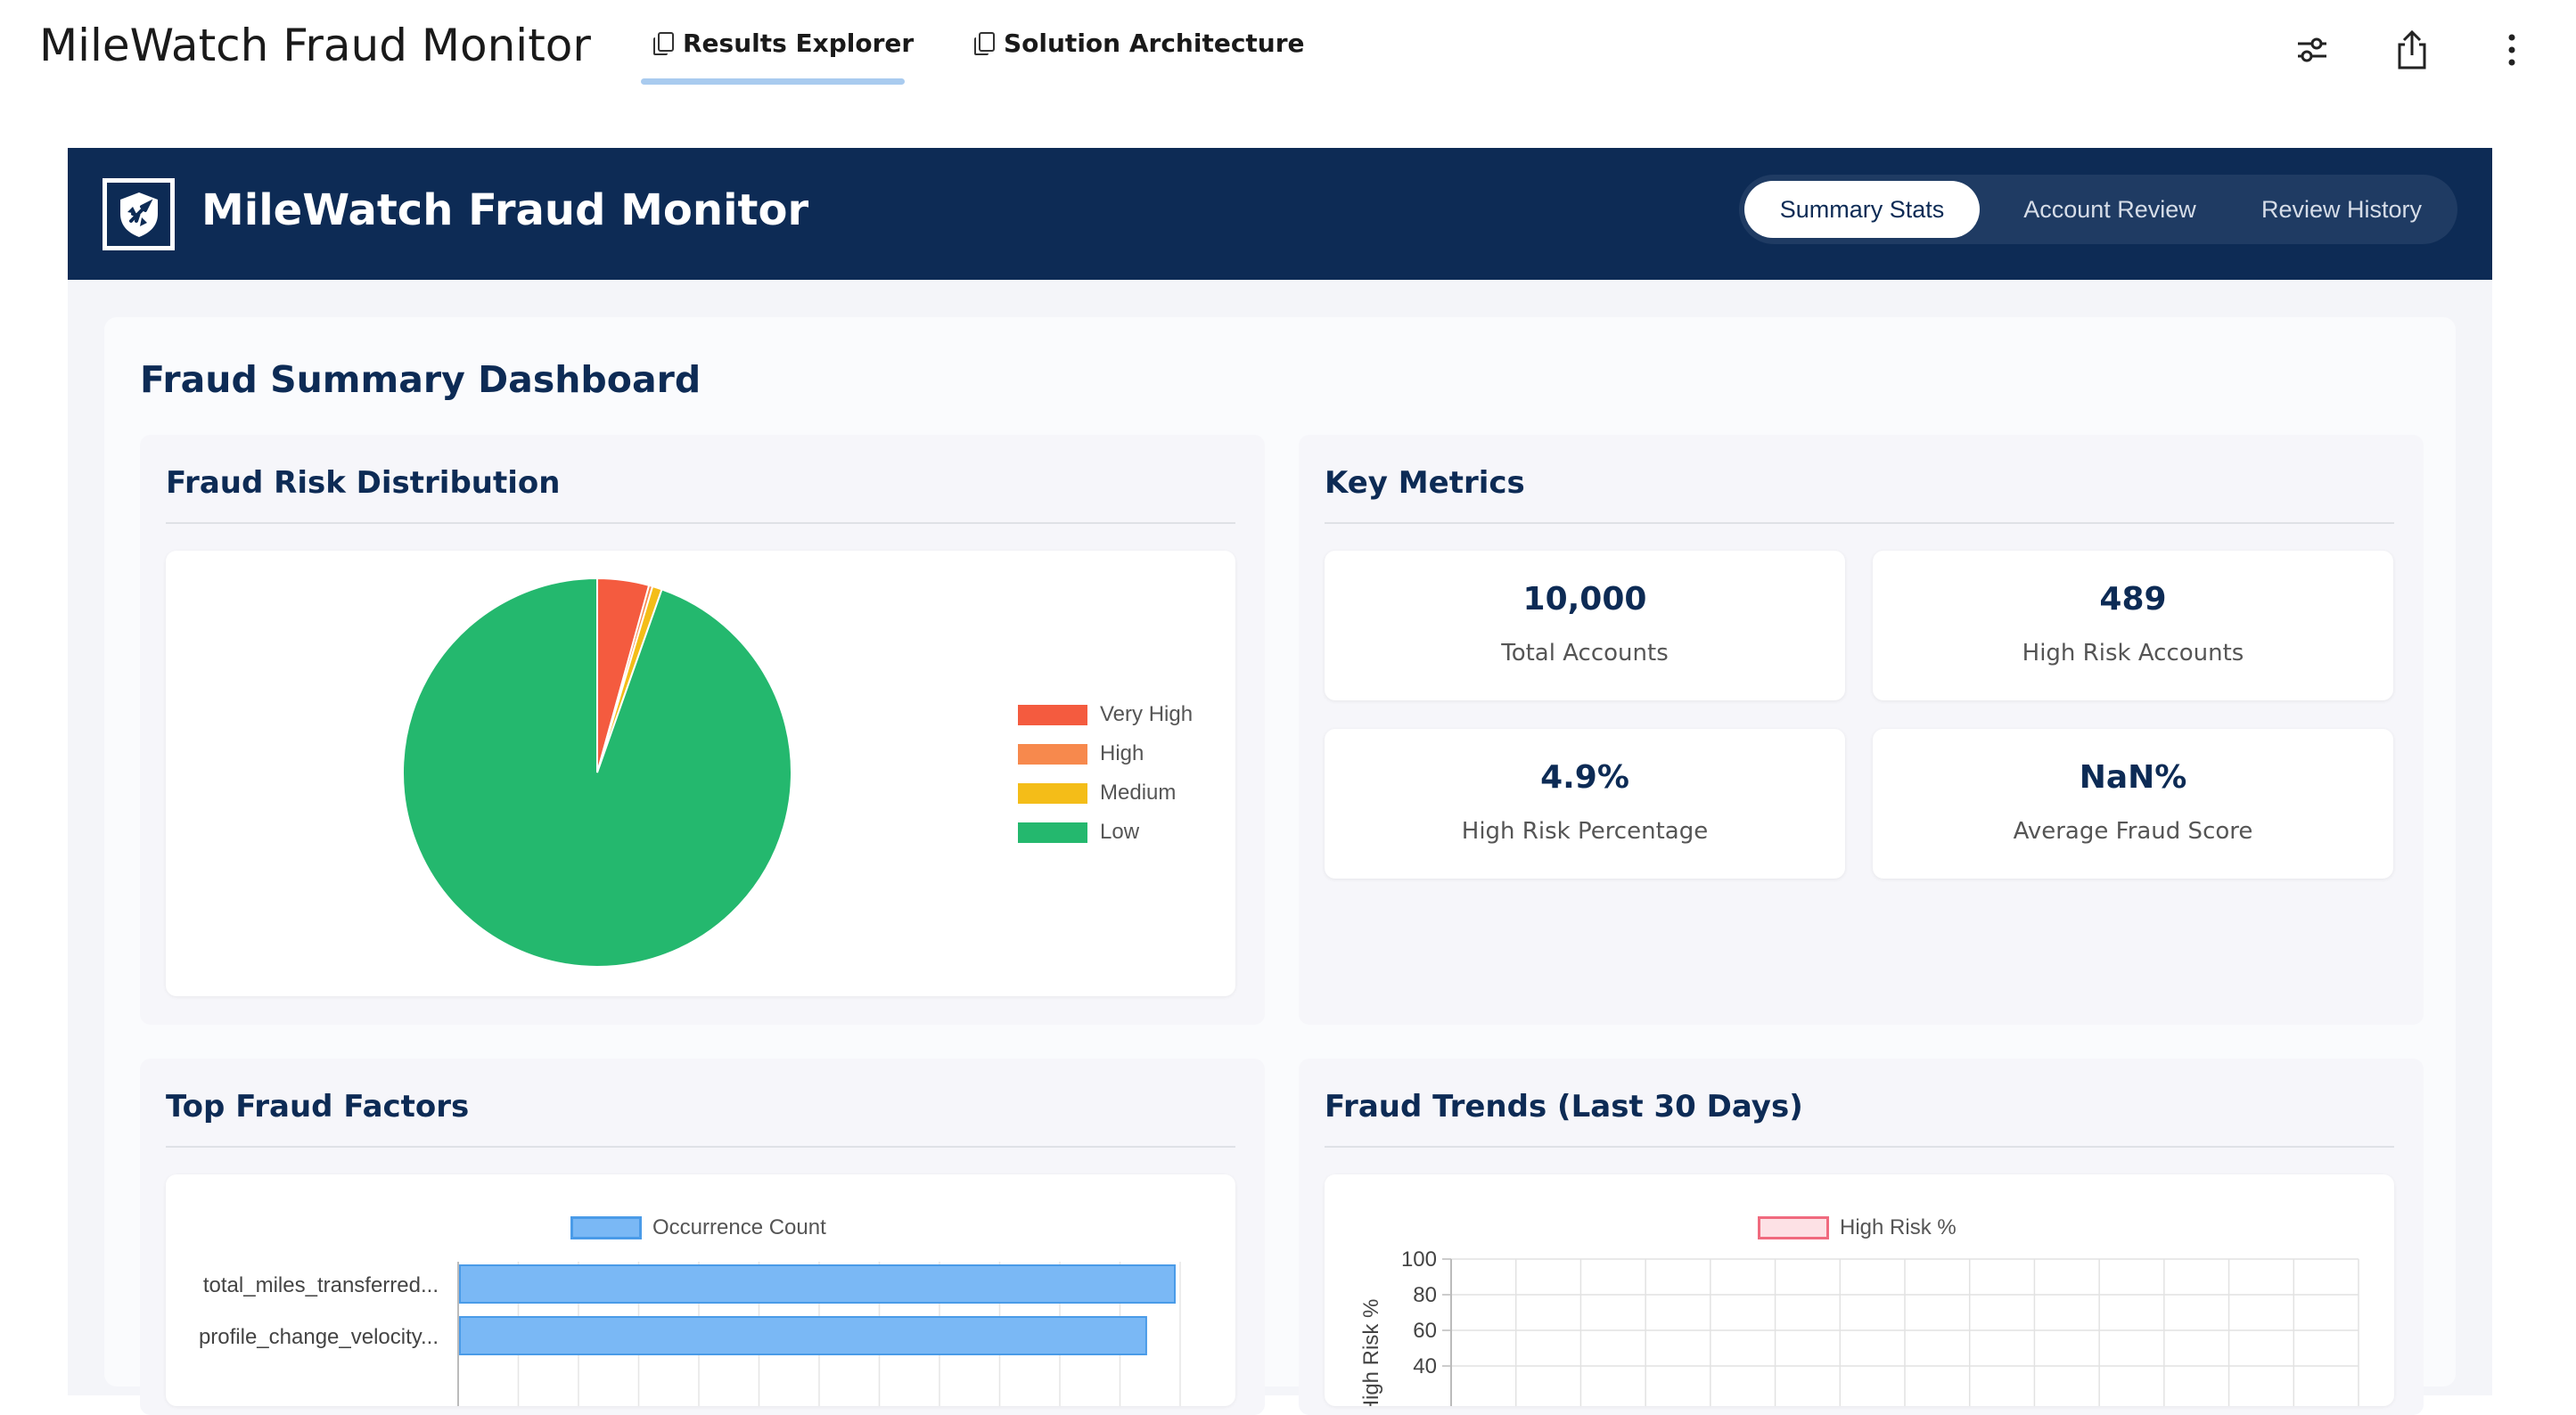  Describe the element at coordinates (1899, 1227) in the screenshot. I see `legend-label: High Risk %` at that location.